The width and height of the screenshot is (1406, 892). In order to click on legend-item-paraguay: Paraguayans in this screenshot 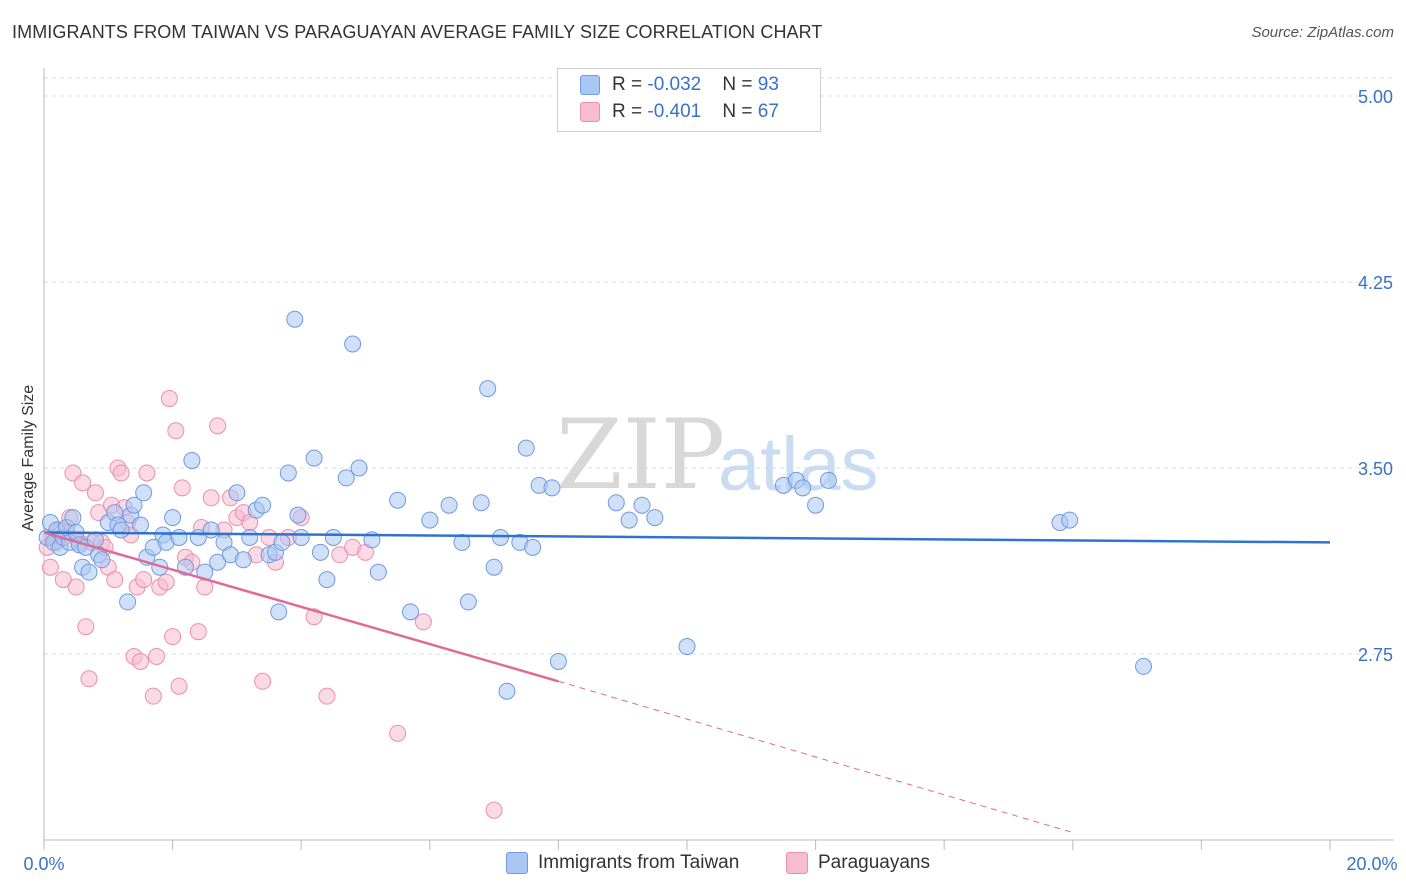, I will do `click(858, 863)`.